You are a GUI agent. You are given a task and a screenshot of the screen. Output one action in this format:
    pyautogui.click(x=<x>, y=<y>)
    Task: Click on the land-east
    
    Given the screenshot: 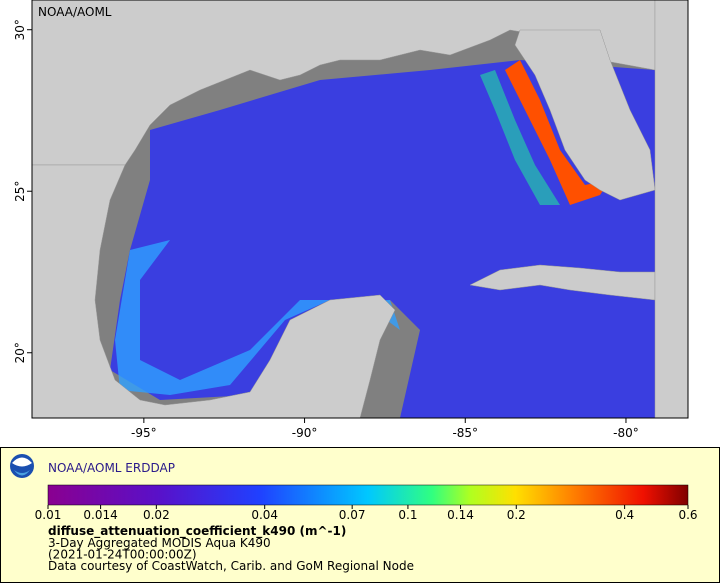 What is the action you would take?
    pyautogui.click(x=671, y=209)
    